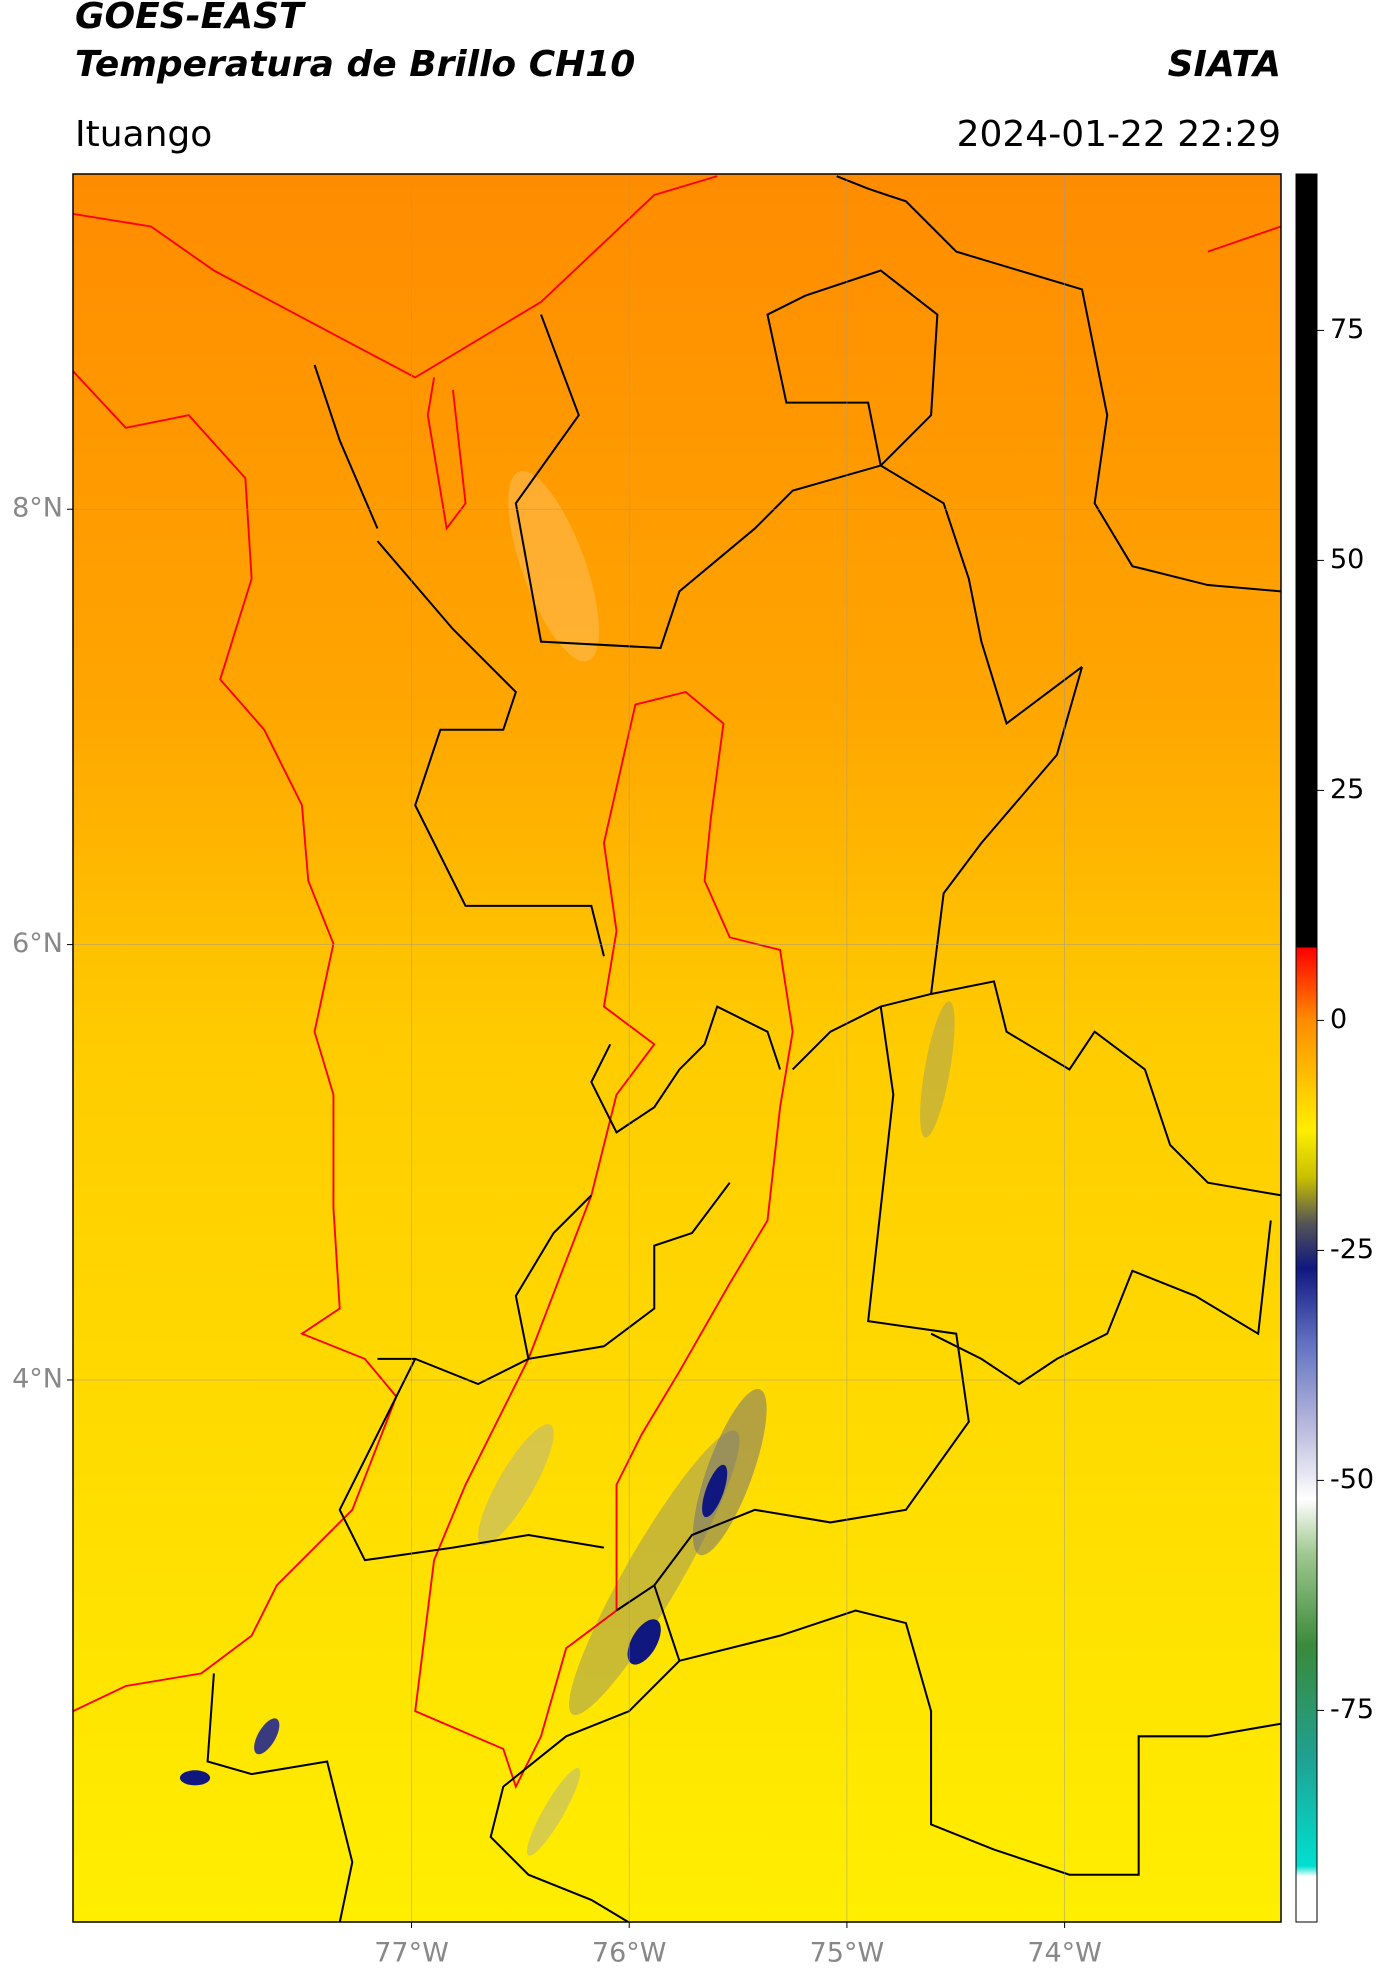 The image size is (1384, 1981). What do you see at coordinates (1347, 559) in the screenshot?
I see `colorbar-tick-label: 50` at bounding box center [1347, 559].